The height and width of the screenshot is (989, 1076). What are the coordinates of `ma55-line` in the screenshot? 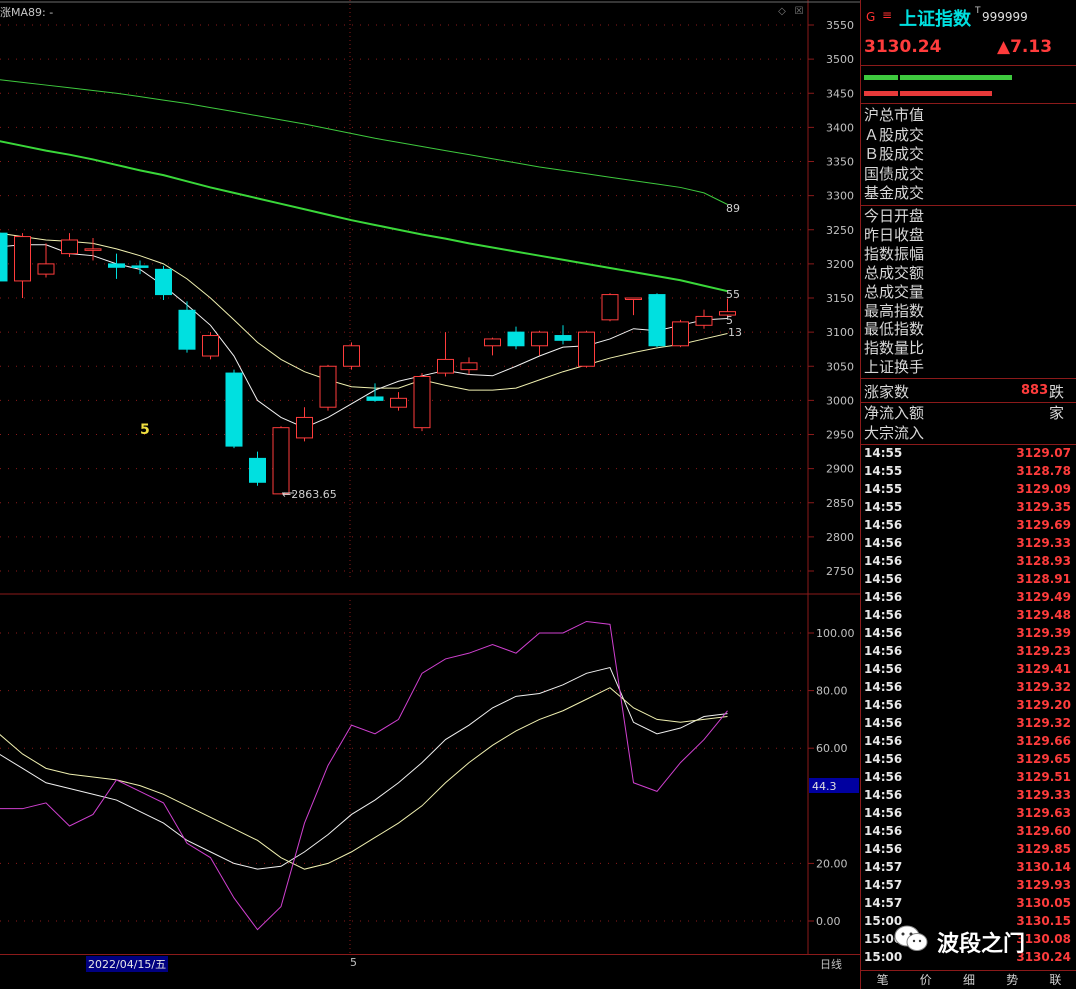 It's located at (364, 216).